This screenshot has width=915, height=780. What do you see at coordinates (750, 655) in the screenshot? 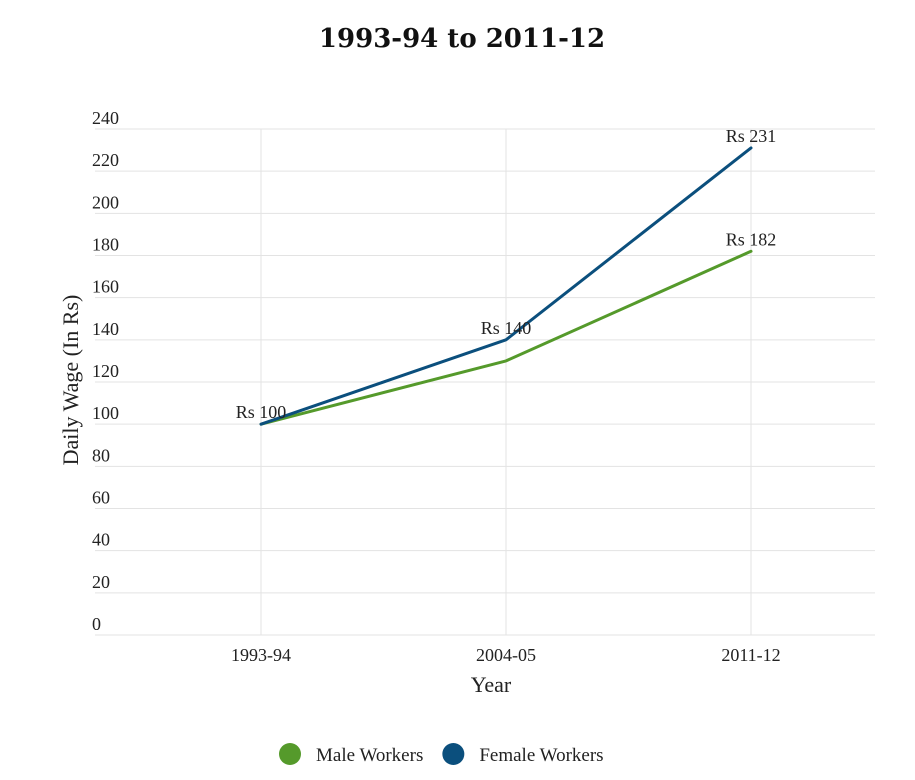
I see `x-tick-label: 2011-12` at bounding box center [750, 655].